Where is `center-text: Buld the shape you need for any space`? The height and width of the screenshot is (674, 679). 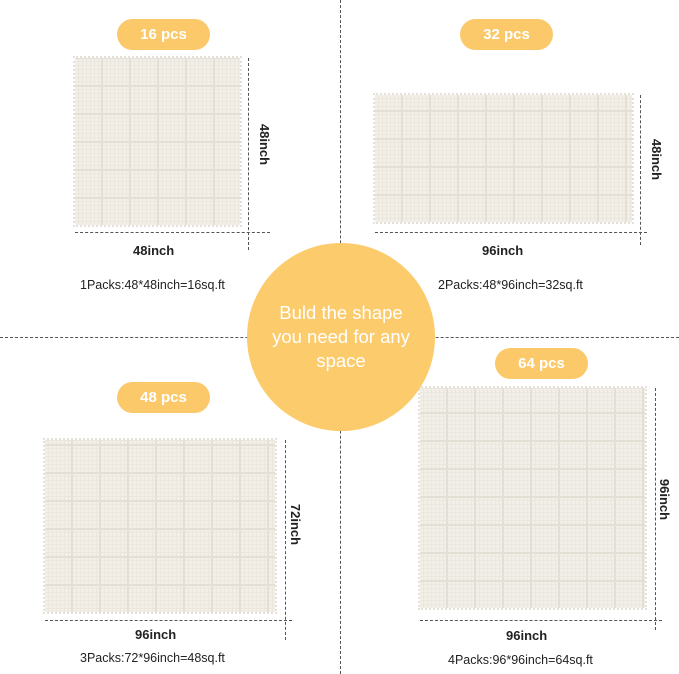 center-text: Buld the shape you need for any space is located at coordinates (341, 336).